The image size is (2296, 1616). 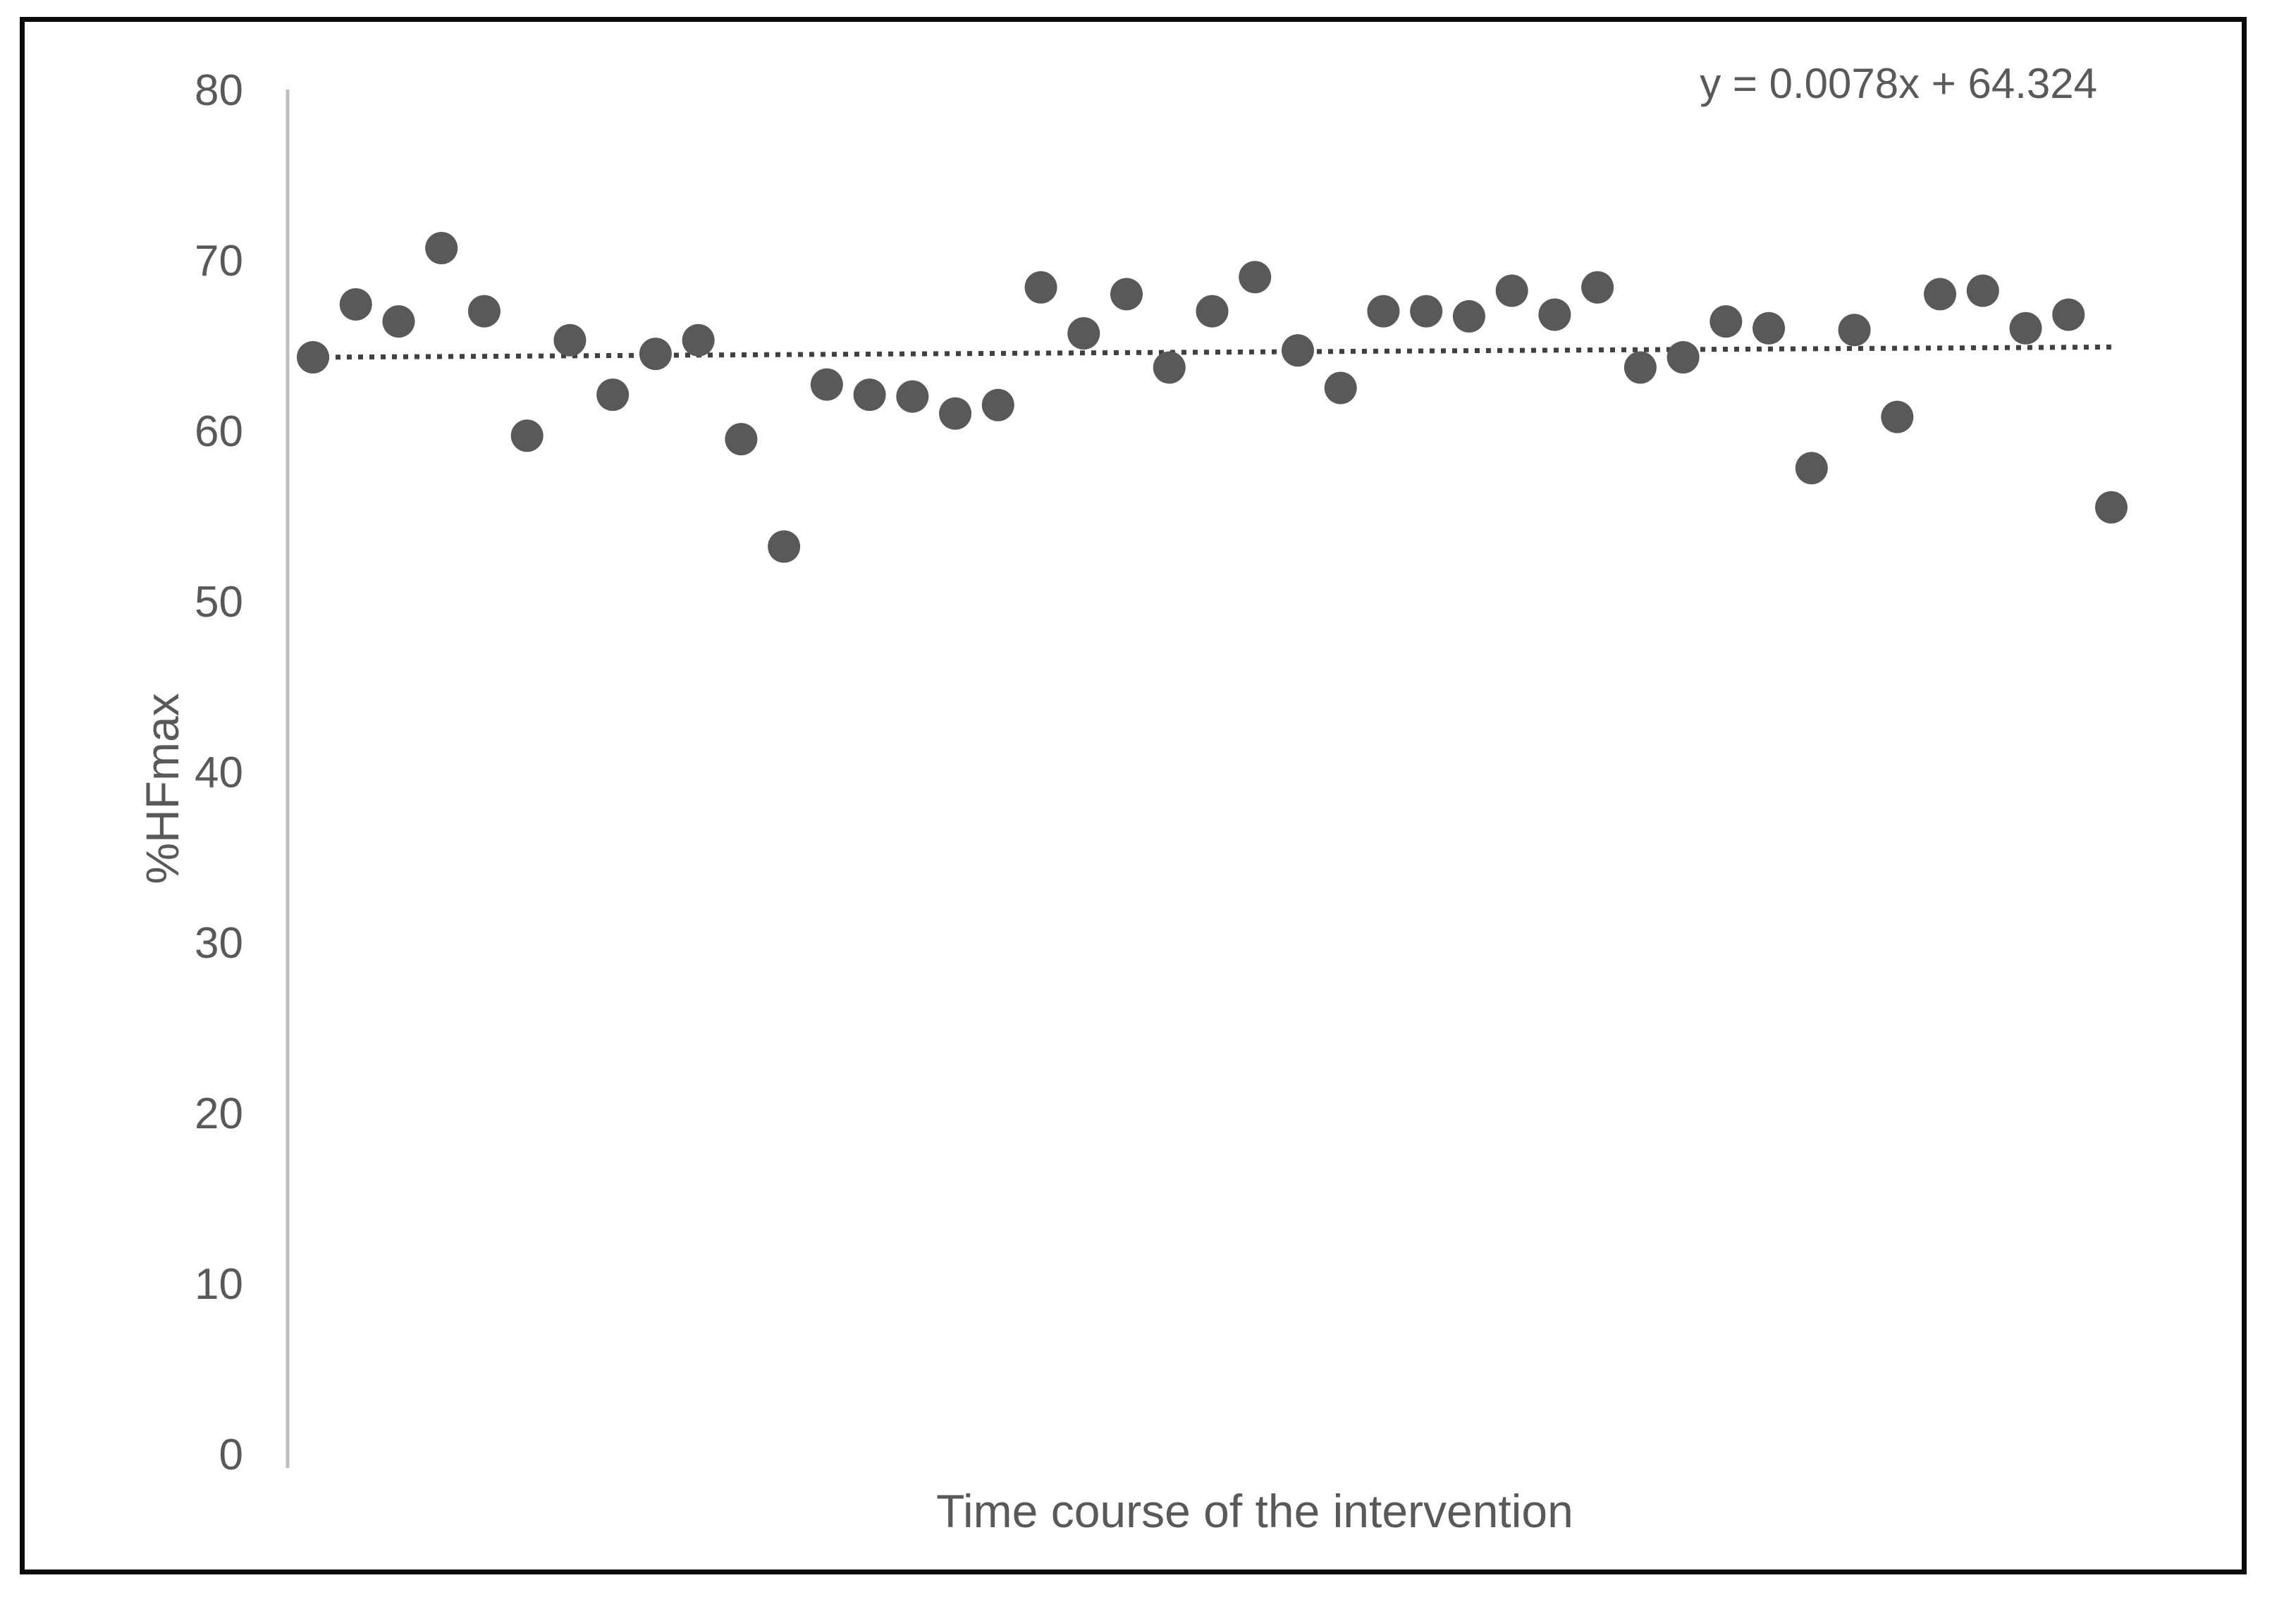 I want to click on x-axis-title: Time course of the intervention, so click(x=1254, y=1511).